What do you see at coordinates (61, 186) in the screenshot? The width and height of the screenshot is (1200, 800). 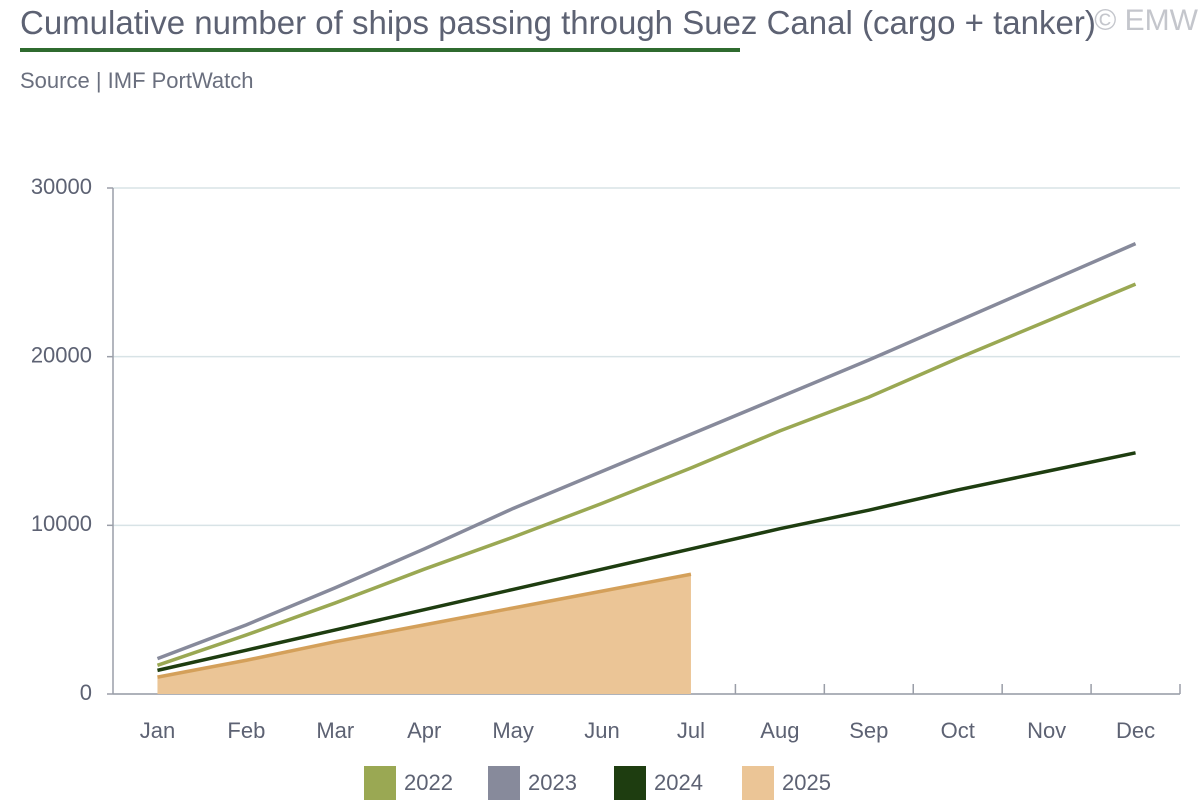 I see `y-tick-label: 30000` at bounding box center [61, 186].